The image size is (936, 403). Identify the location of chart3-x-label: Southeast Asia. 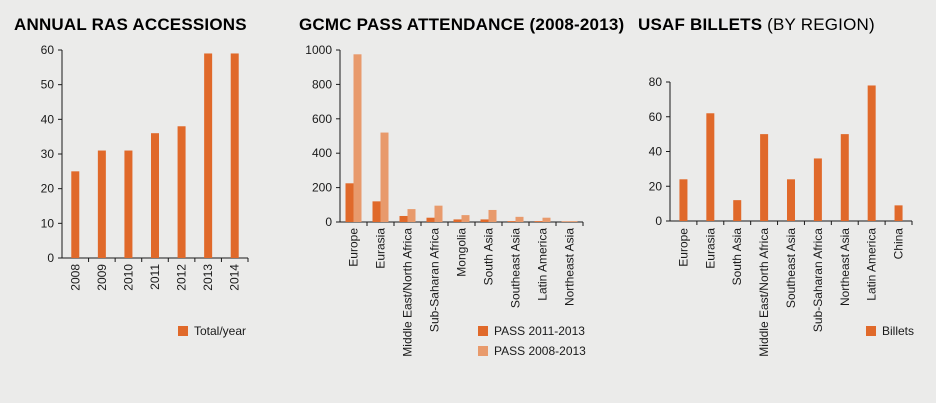
(791, 268).